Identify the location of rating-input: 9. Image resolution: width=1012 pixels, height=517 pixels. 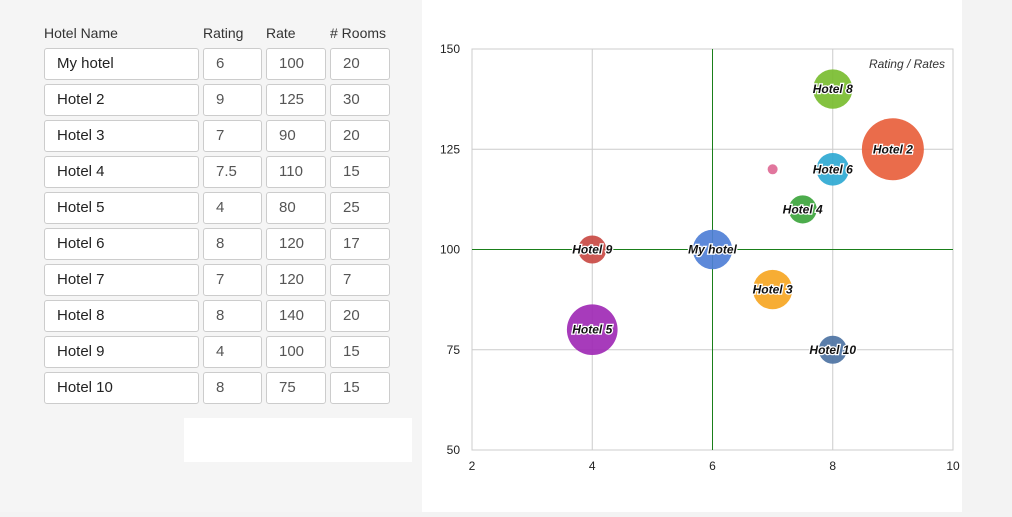
(232, 100).